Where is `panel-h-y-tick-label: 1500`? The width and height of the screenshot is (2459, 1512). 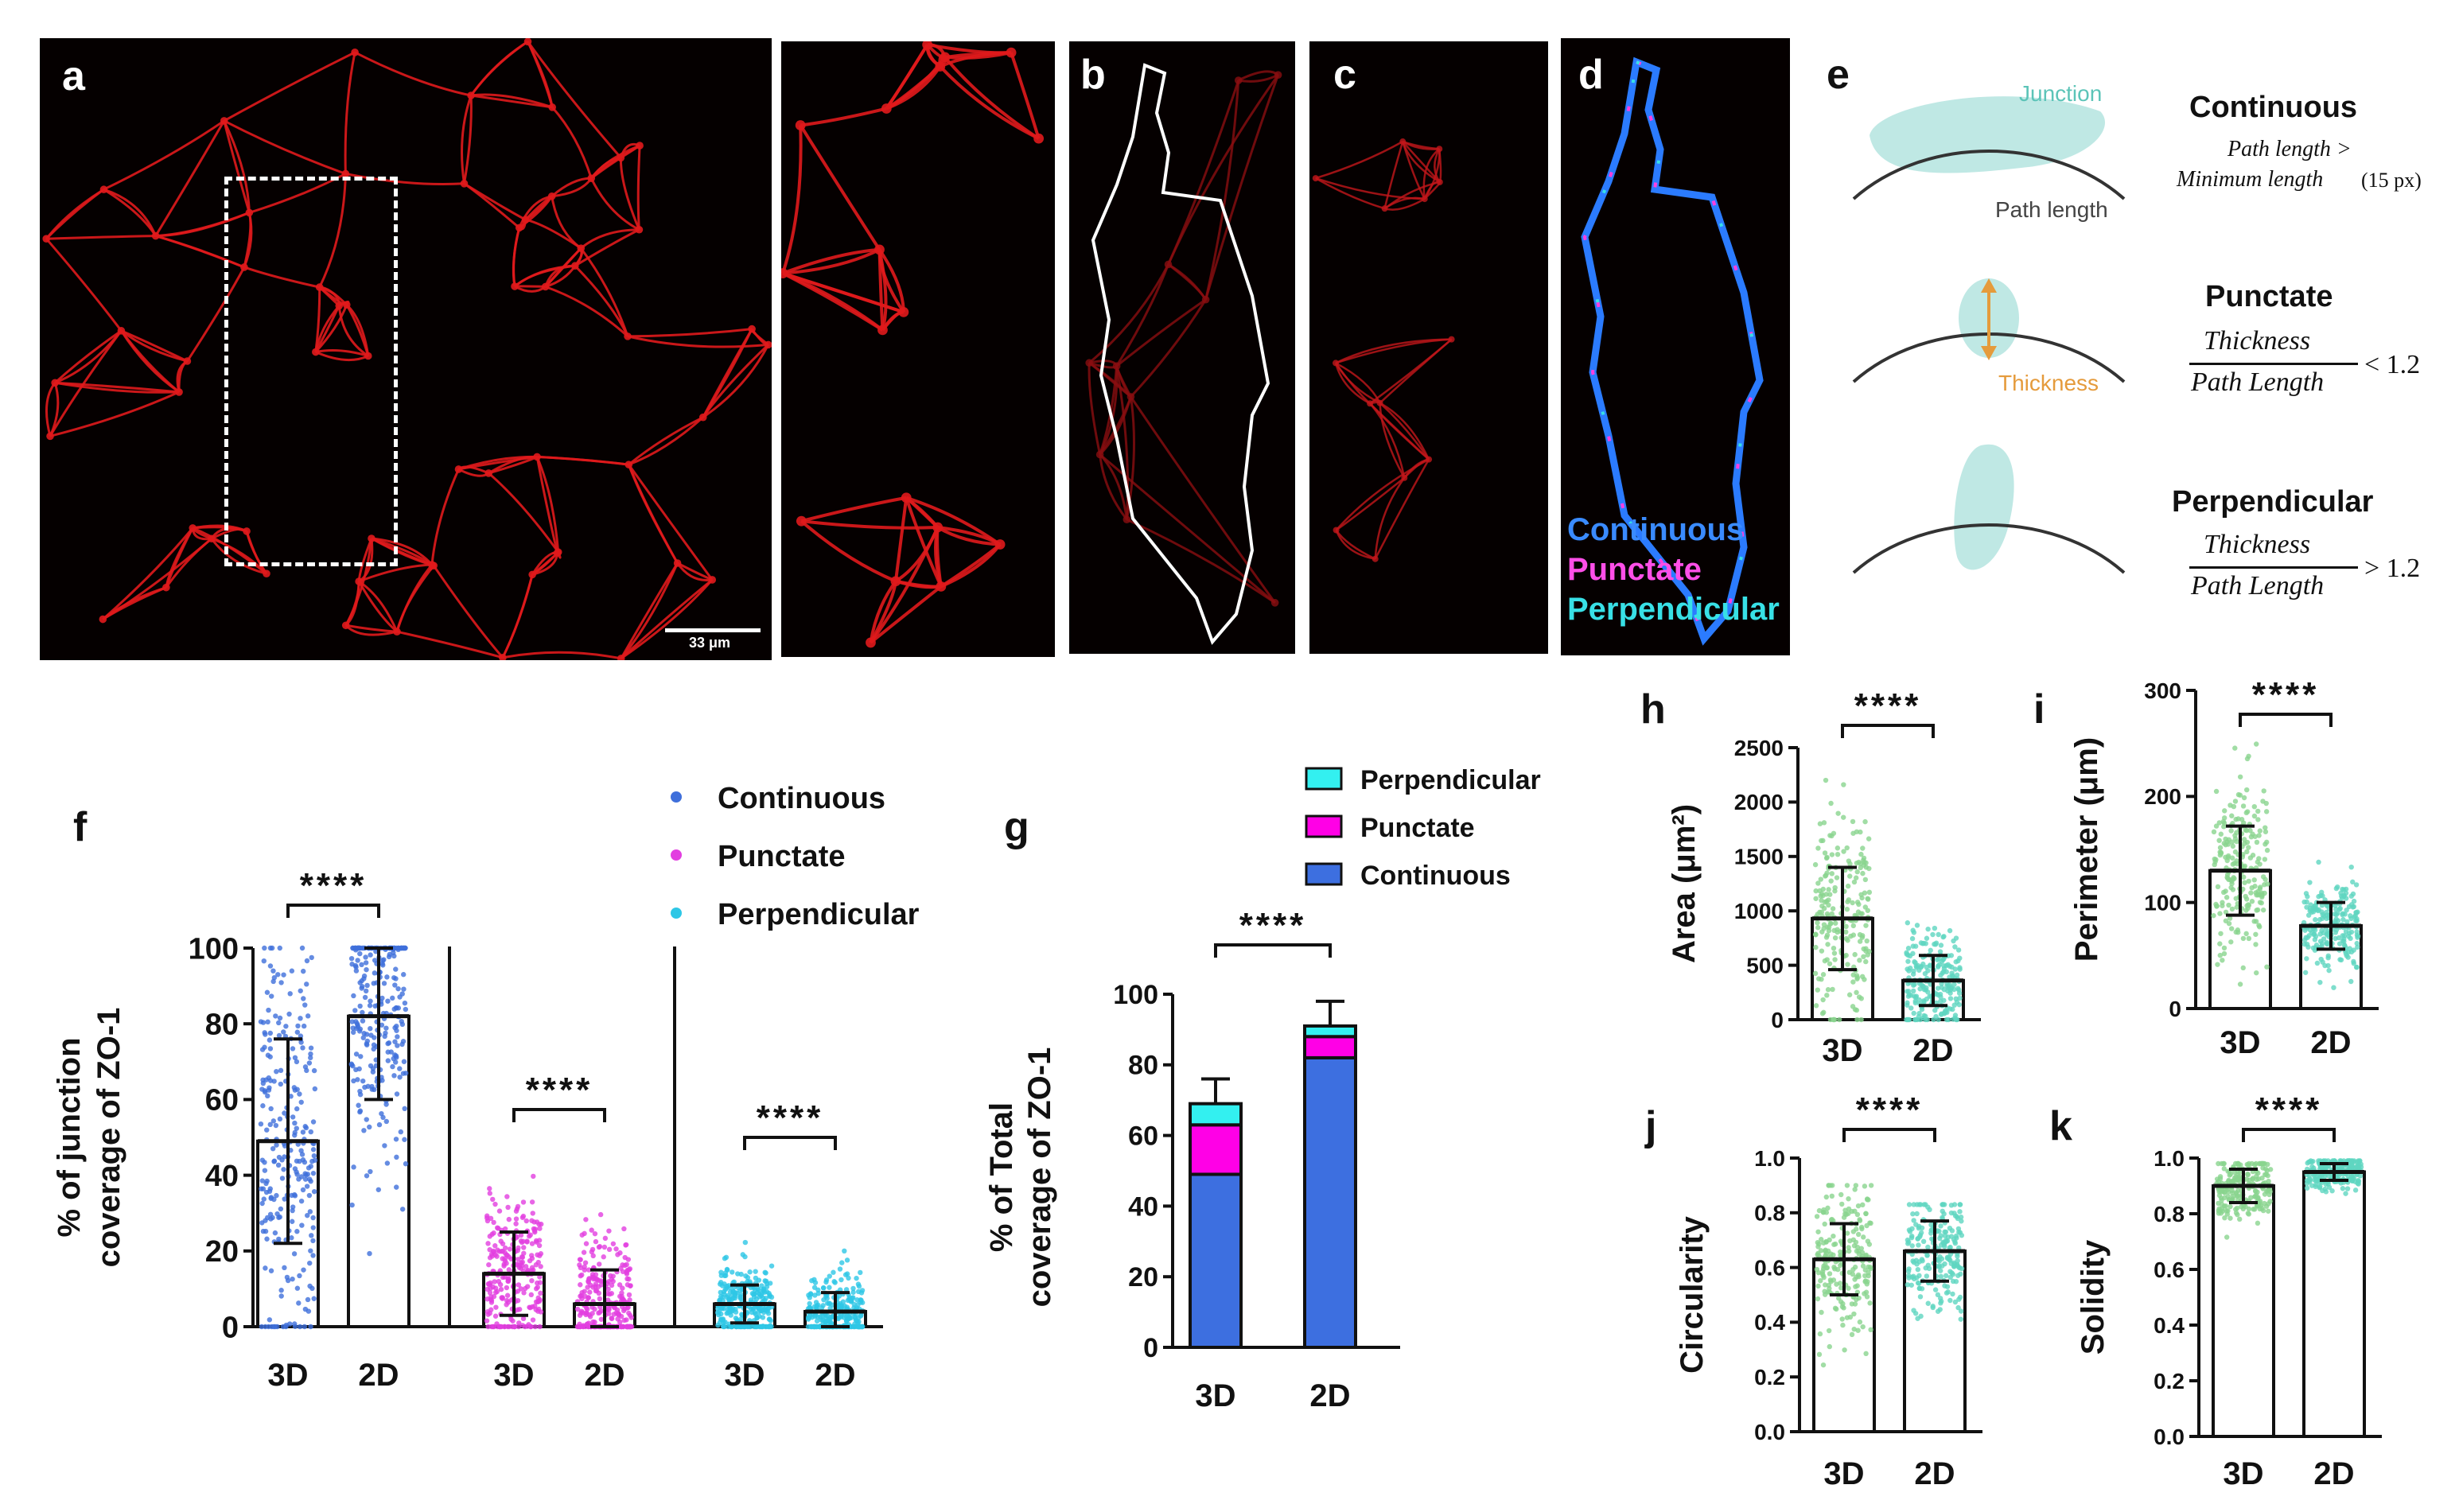 panel-h-y-tick-label: 1500 is located at coordinates (1759, 857).